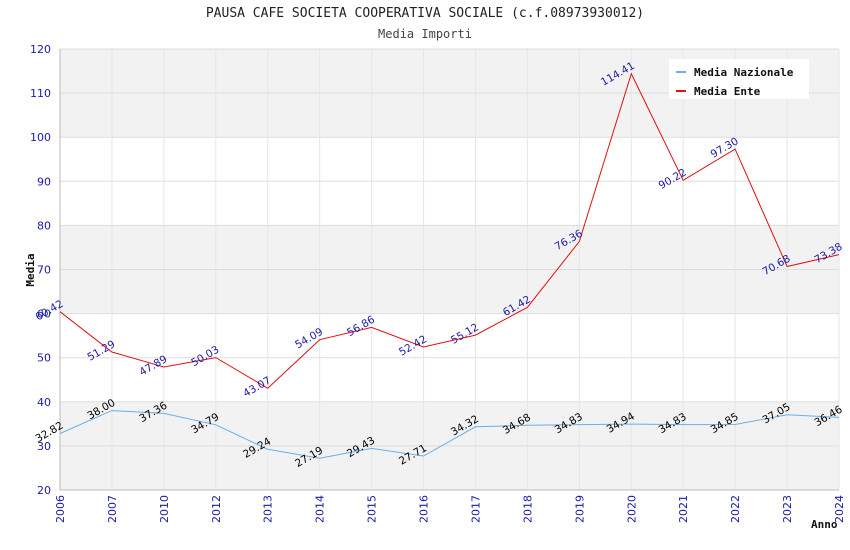 The image size is (850, 550). Describe the element at coordinates (40, 49) in the screenshot. I see `y-tick-label: 120` at that location.